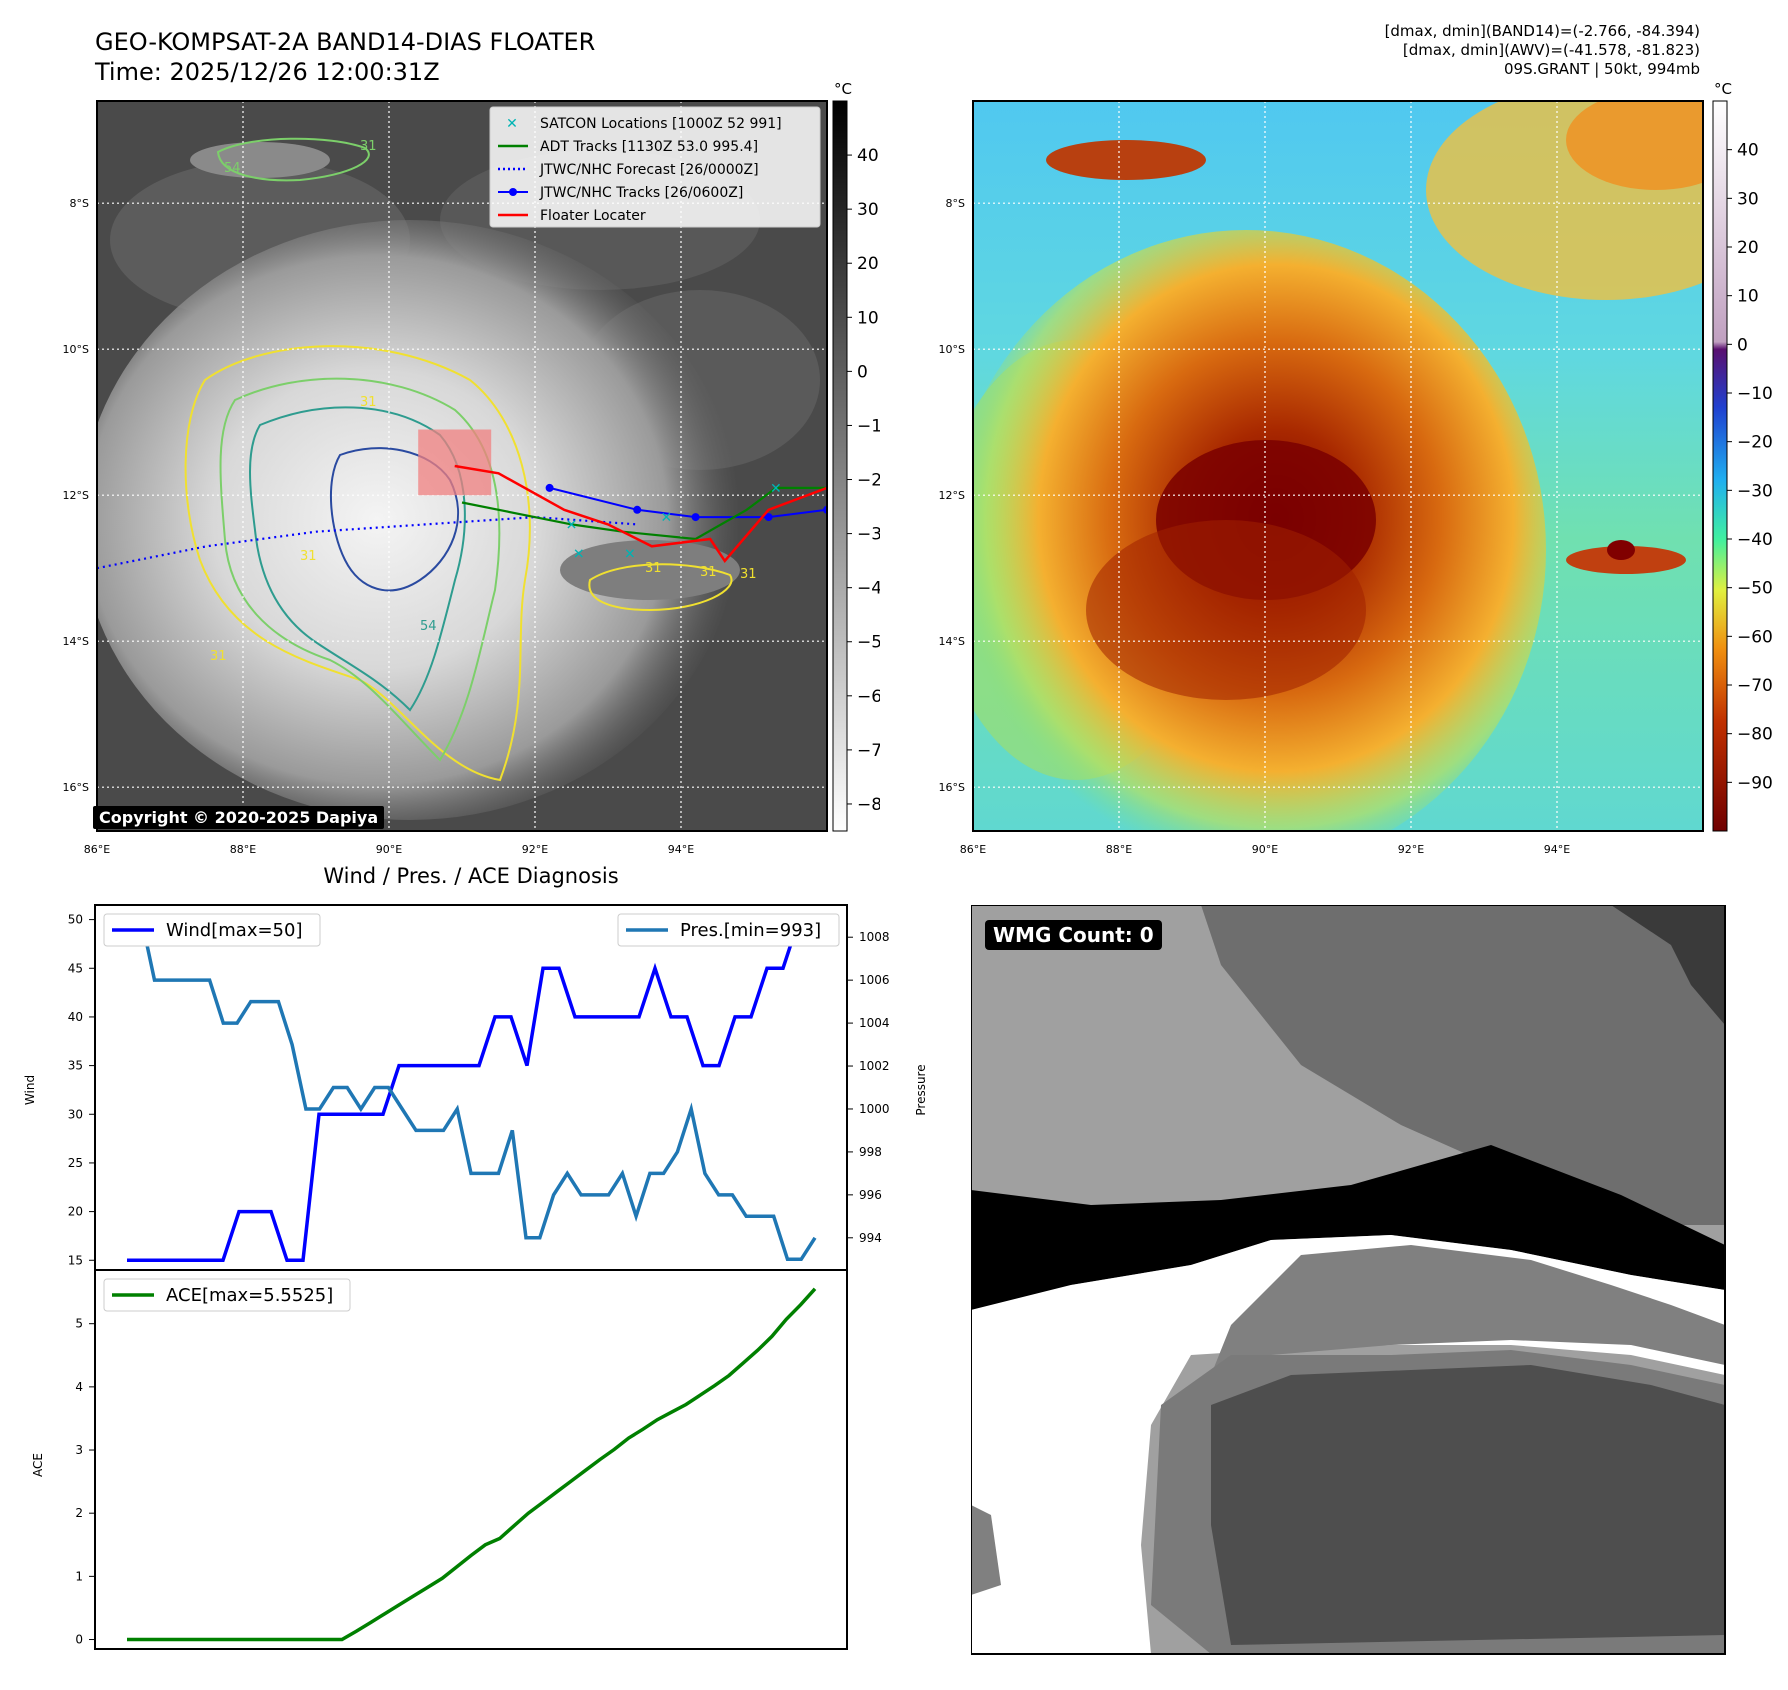 The height and width of the screenshot is (1690, 1788). I want to click on info-awv: [dmax, dmin](AWV)=(-41.578, -81.823), so click(1551, 50).